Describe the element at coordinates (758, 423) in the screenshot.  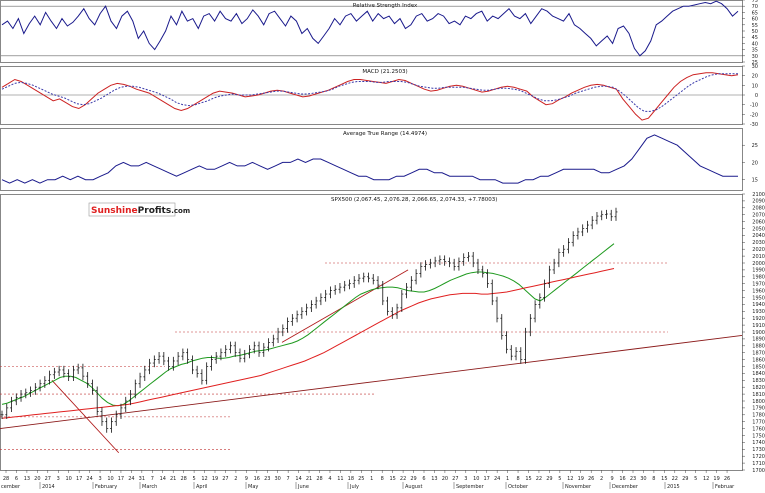
I see `price-ytick-label-7: 1770` at that location.